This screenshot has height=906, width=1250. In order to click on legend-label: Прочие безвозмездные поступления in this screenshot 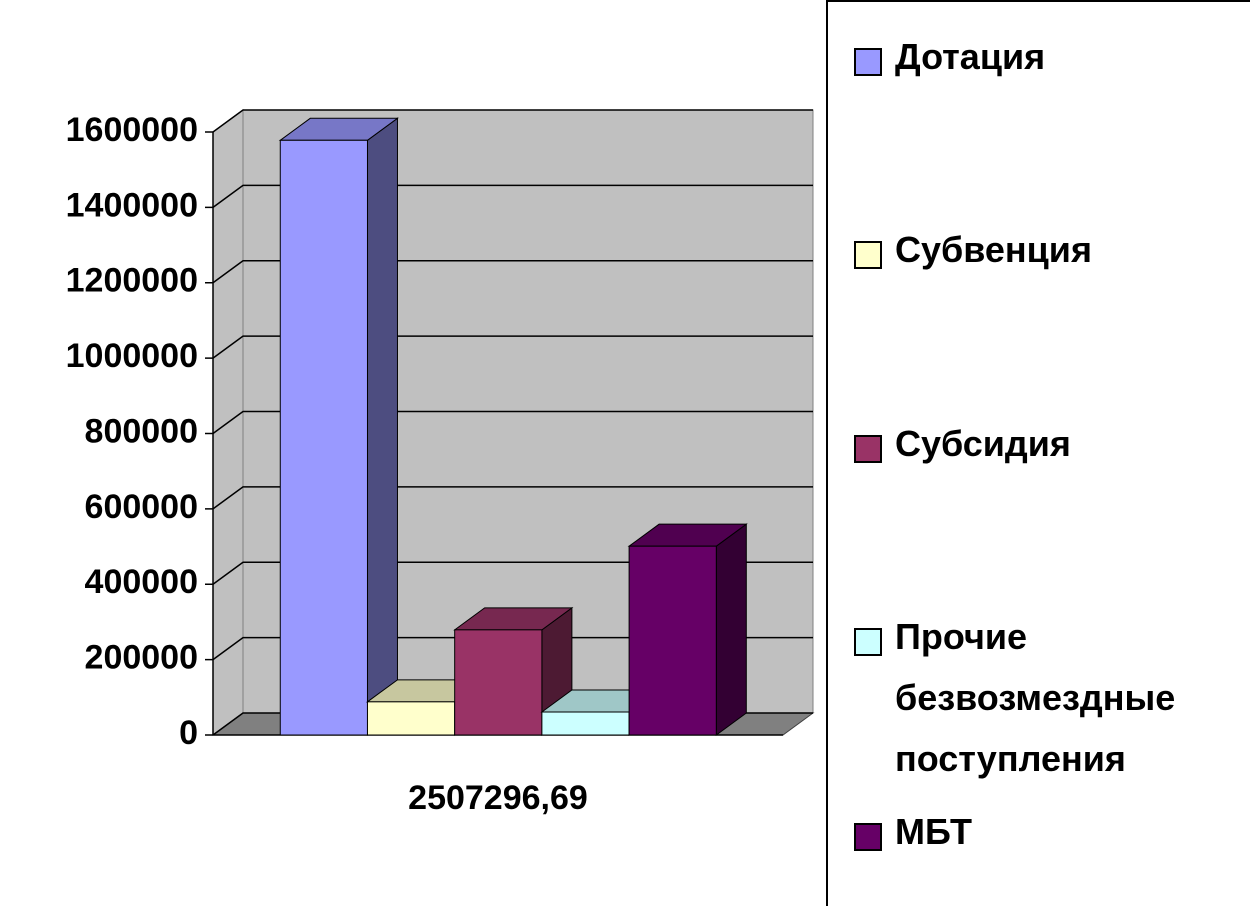, I will do `click(1035, 697)`.